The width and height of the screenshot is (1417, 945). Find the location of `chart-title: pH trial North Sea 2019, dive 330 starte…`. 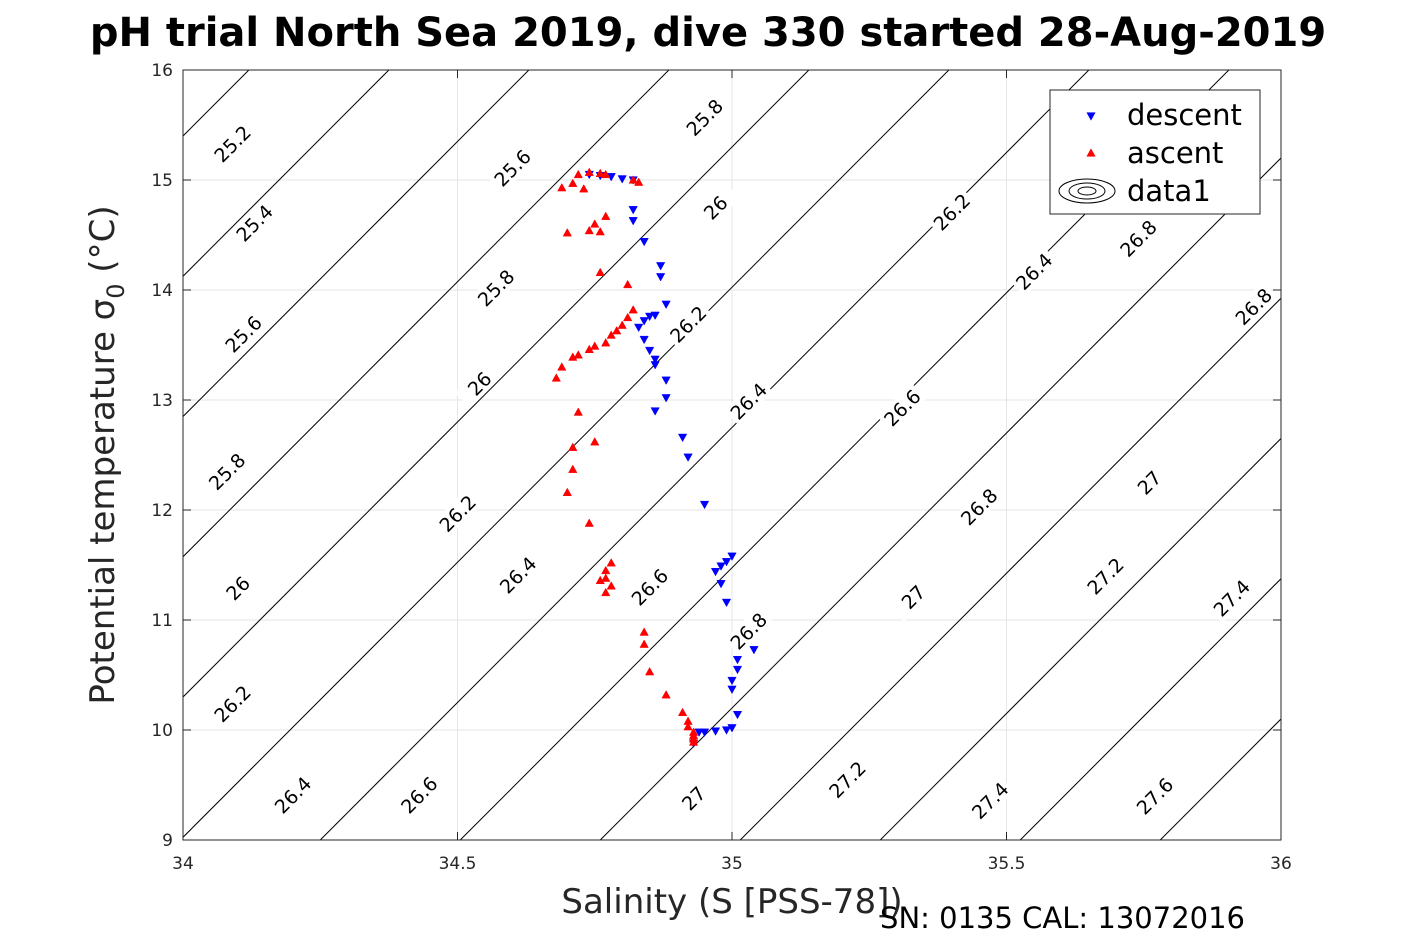

chart-title: pH trial North Sea 2019, dive 330 starte… is located at coordinates (708, 33).